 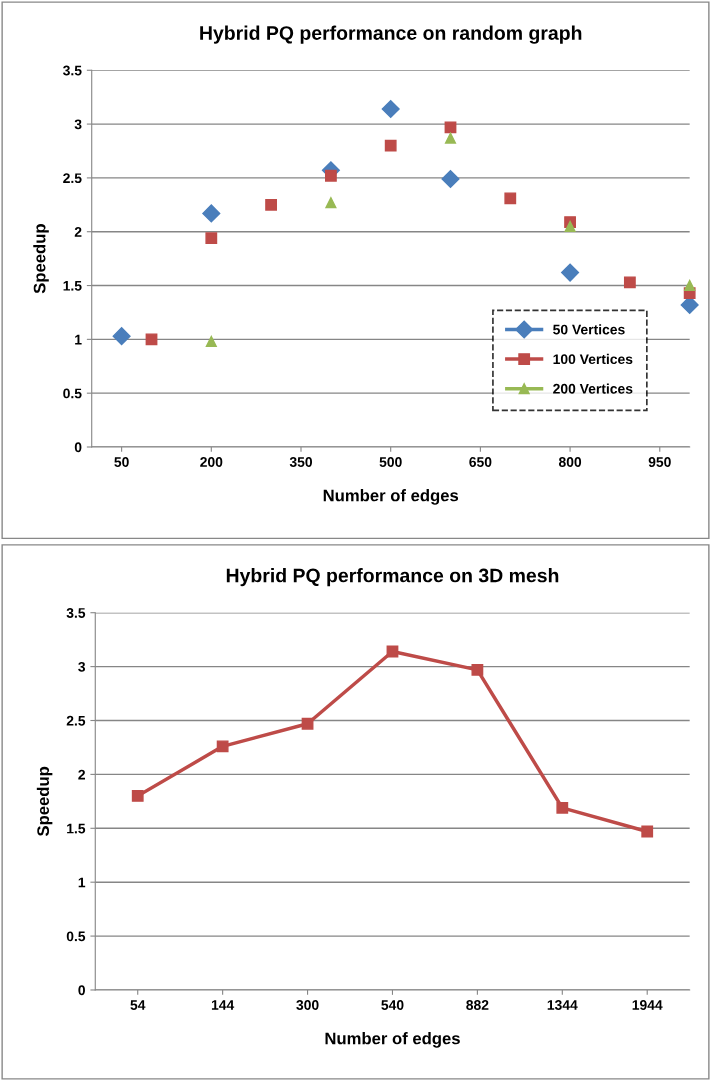 I want to click on x-tick-label: 950, so click(x=659, y=462).